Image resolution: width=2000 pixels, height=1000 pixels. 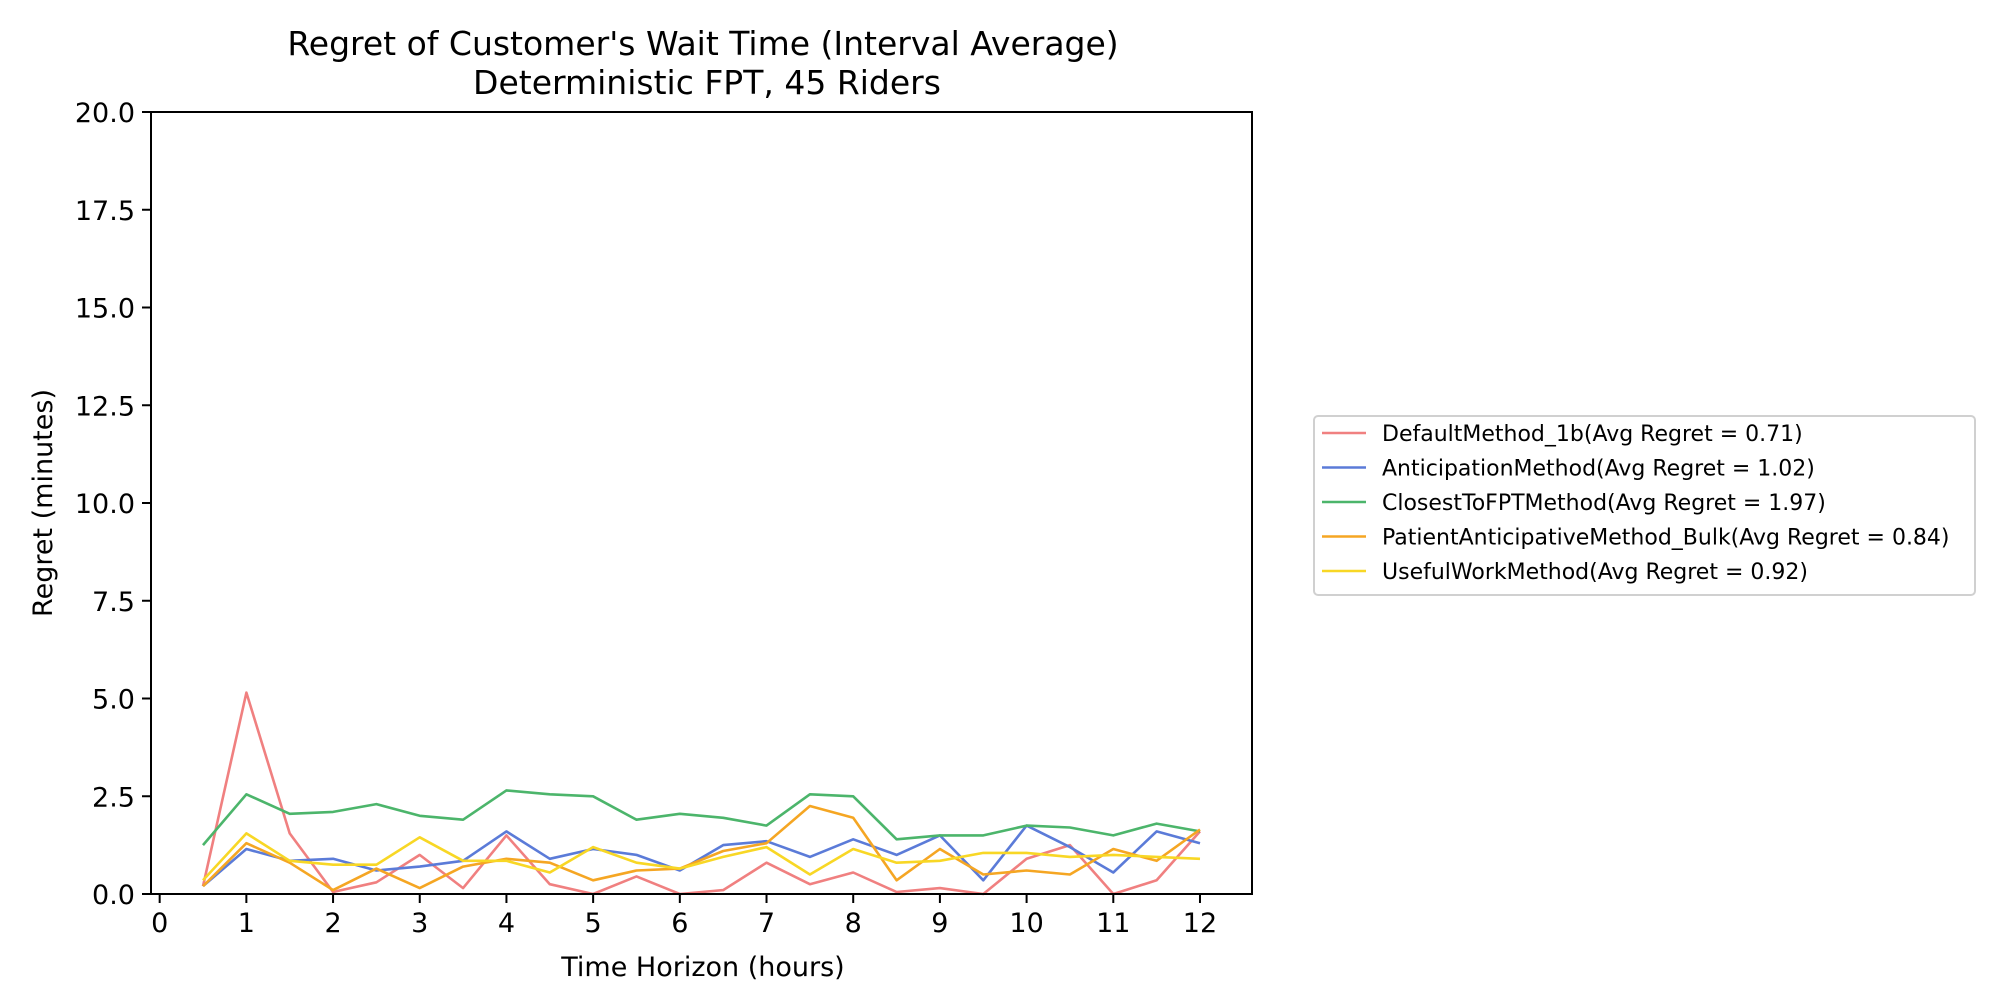 I want to click on y-axis-ticks: 0.0 2.5 5.0 7.5 10.0 12.5 15.0 17.5 20.0, so click(x=113, y=504).